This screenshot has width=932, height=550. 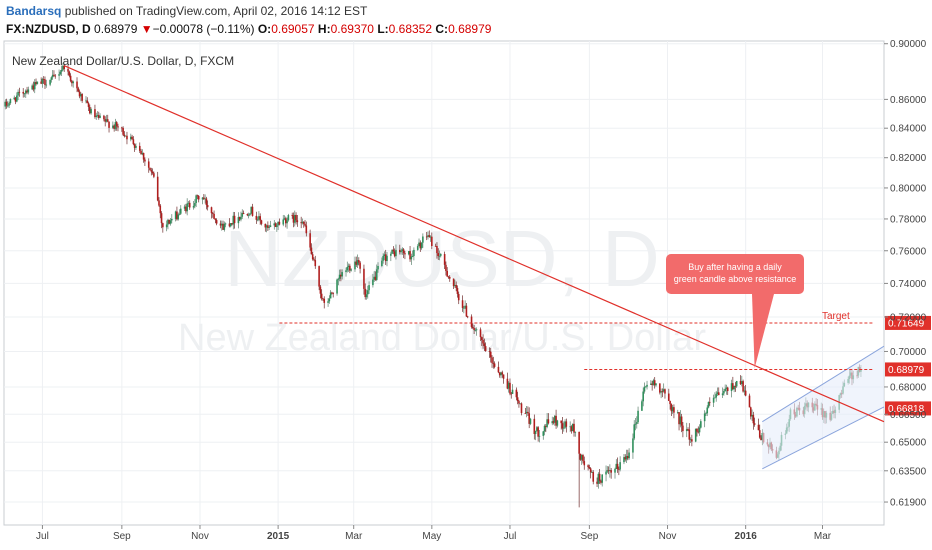 I want to click on channel-fill, so click(x=823, y=407).